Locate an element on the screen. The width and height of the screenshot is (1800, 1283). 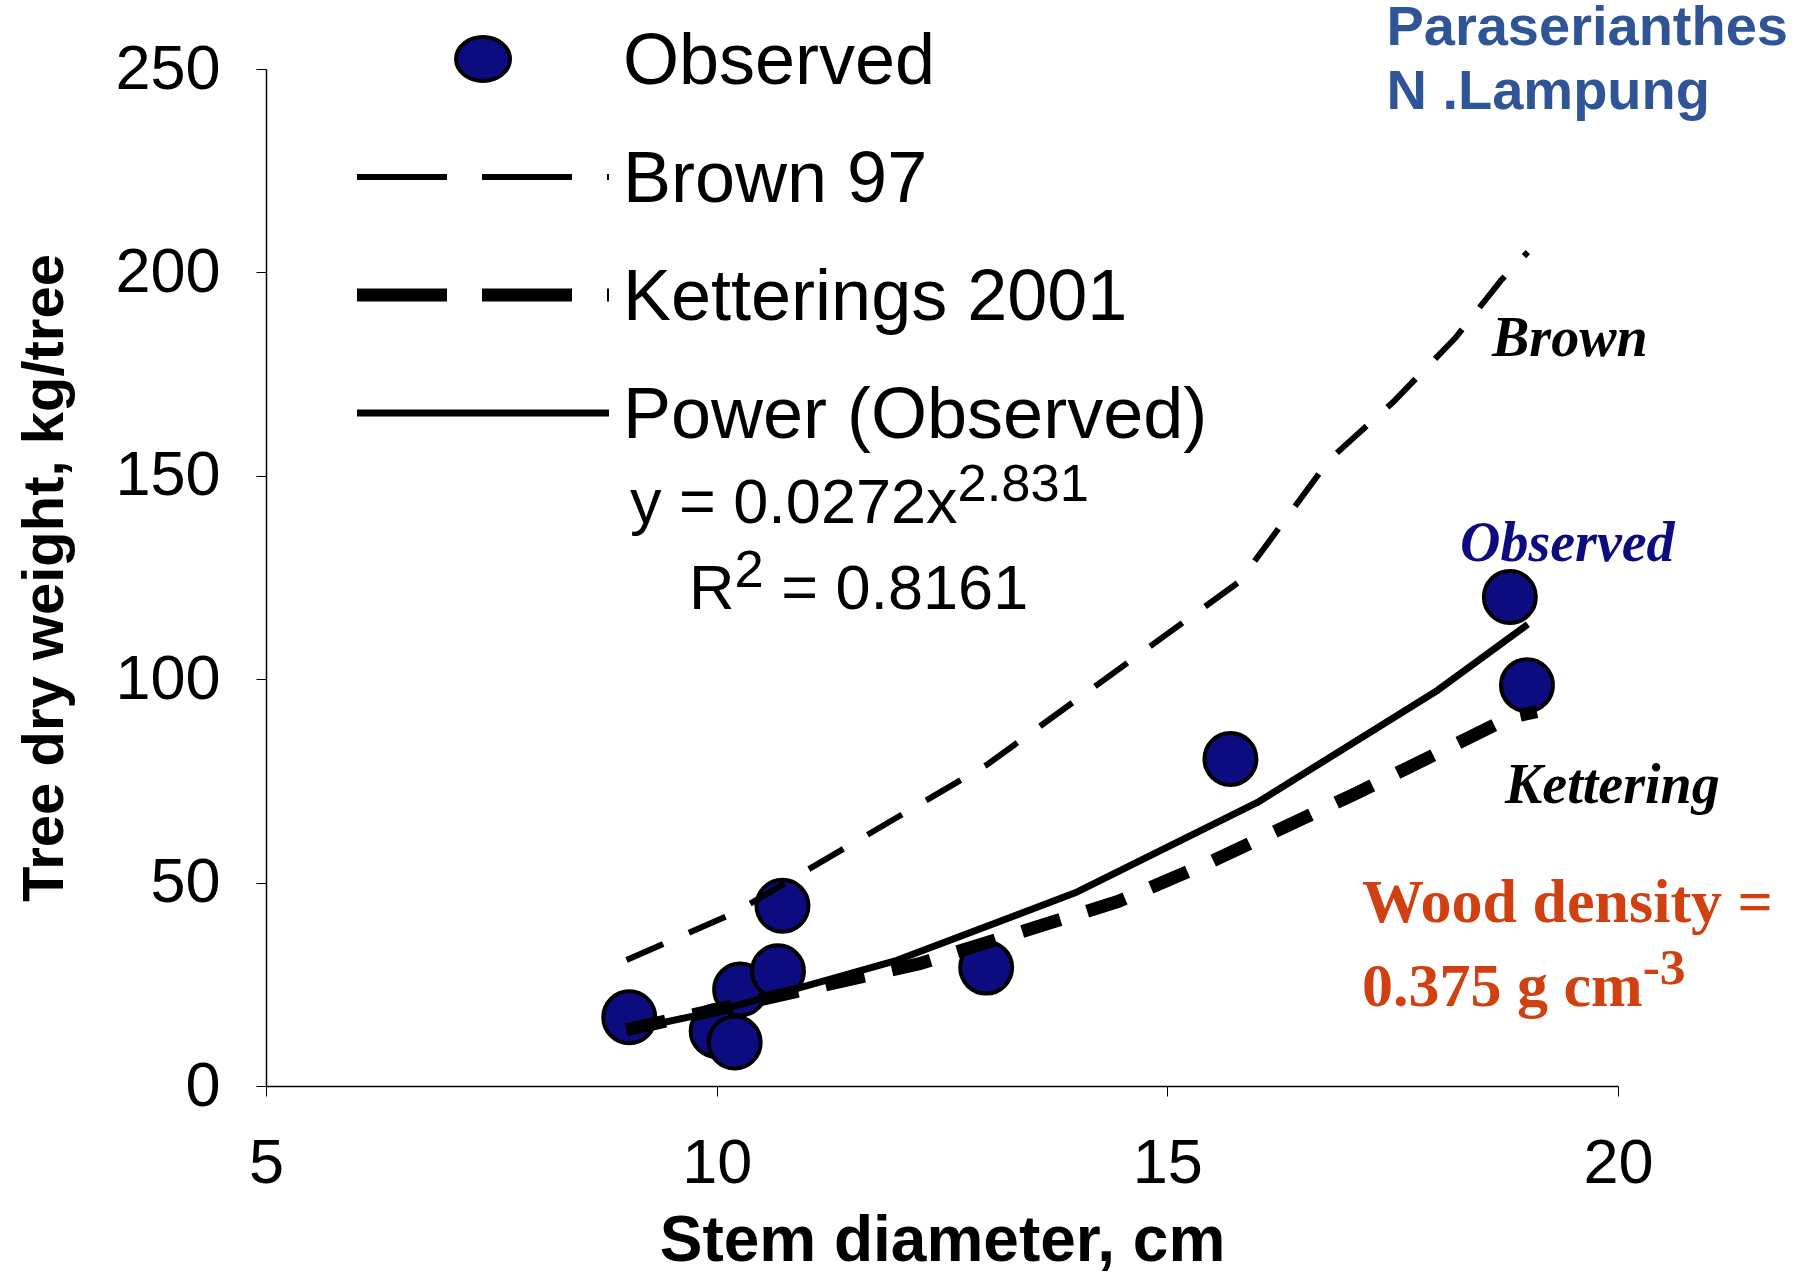
annotation: Brown is located at coordinates (1570, 337).